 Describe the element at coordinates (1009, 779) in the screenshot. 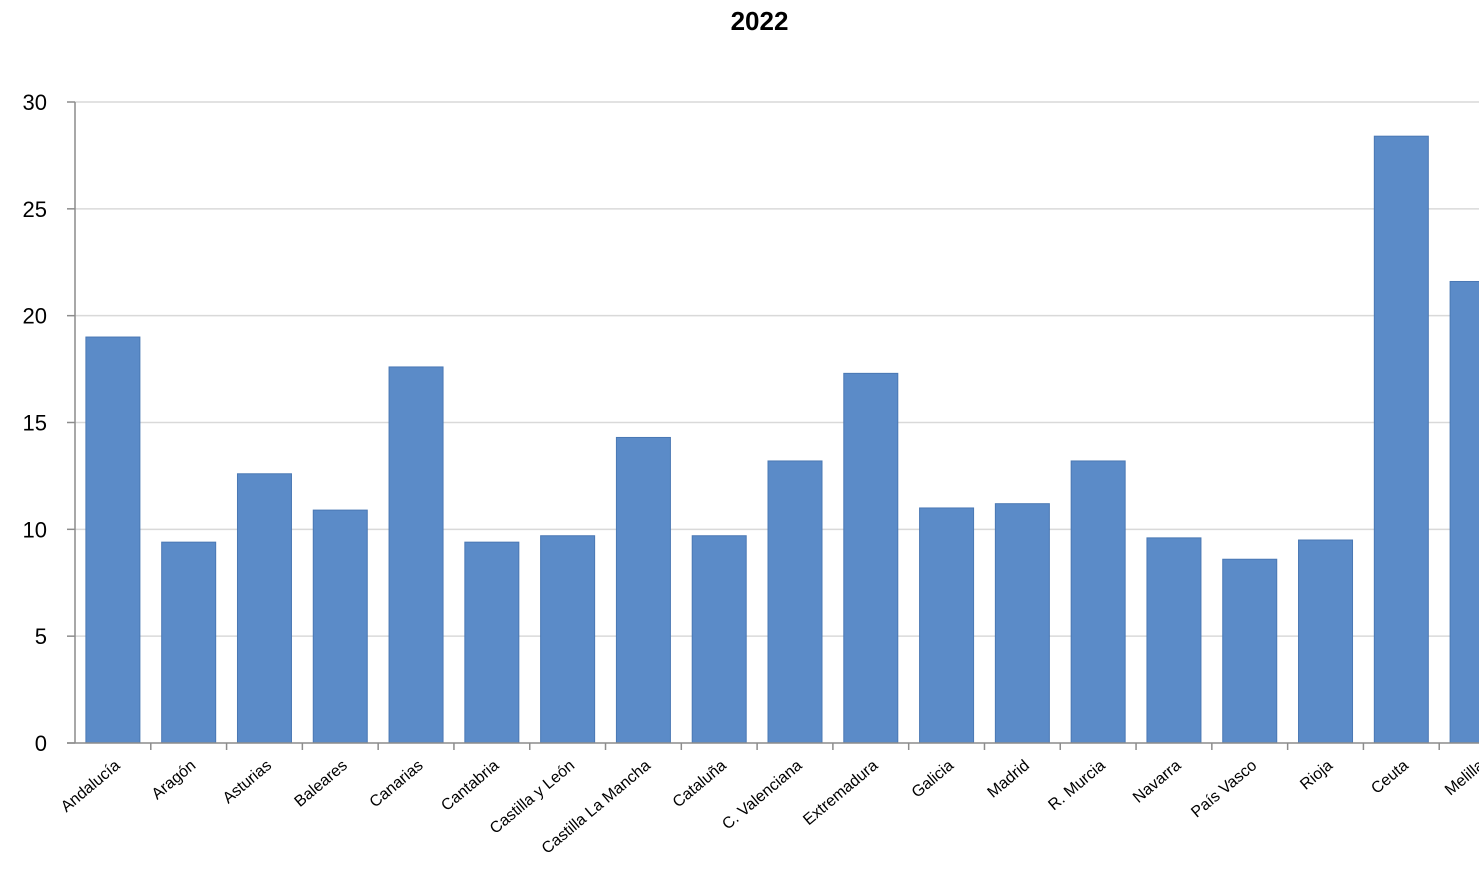

I see `x-tick-label: Madrid` at that location.